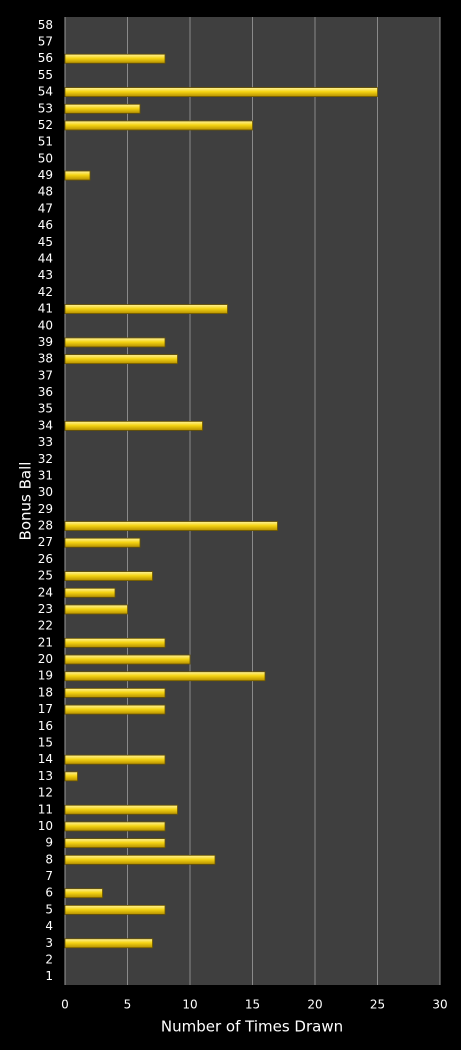 This screenshot has height=1050, width=461. What do you see at coordinates (45, 375) in the screenshot?
I see `y-tick-label: 37` at bounding box center [45, 375].